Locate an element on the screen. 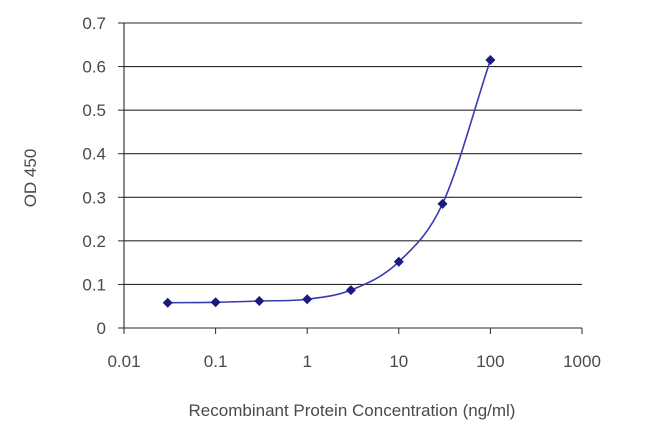  x-tick-label-1: 0.1 is located at coordinates (216, 361).